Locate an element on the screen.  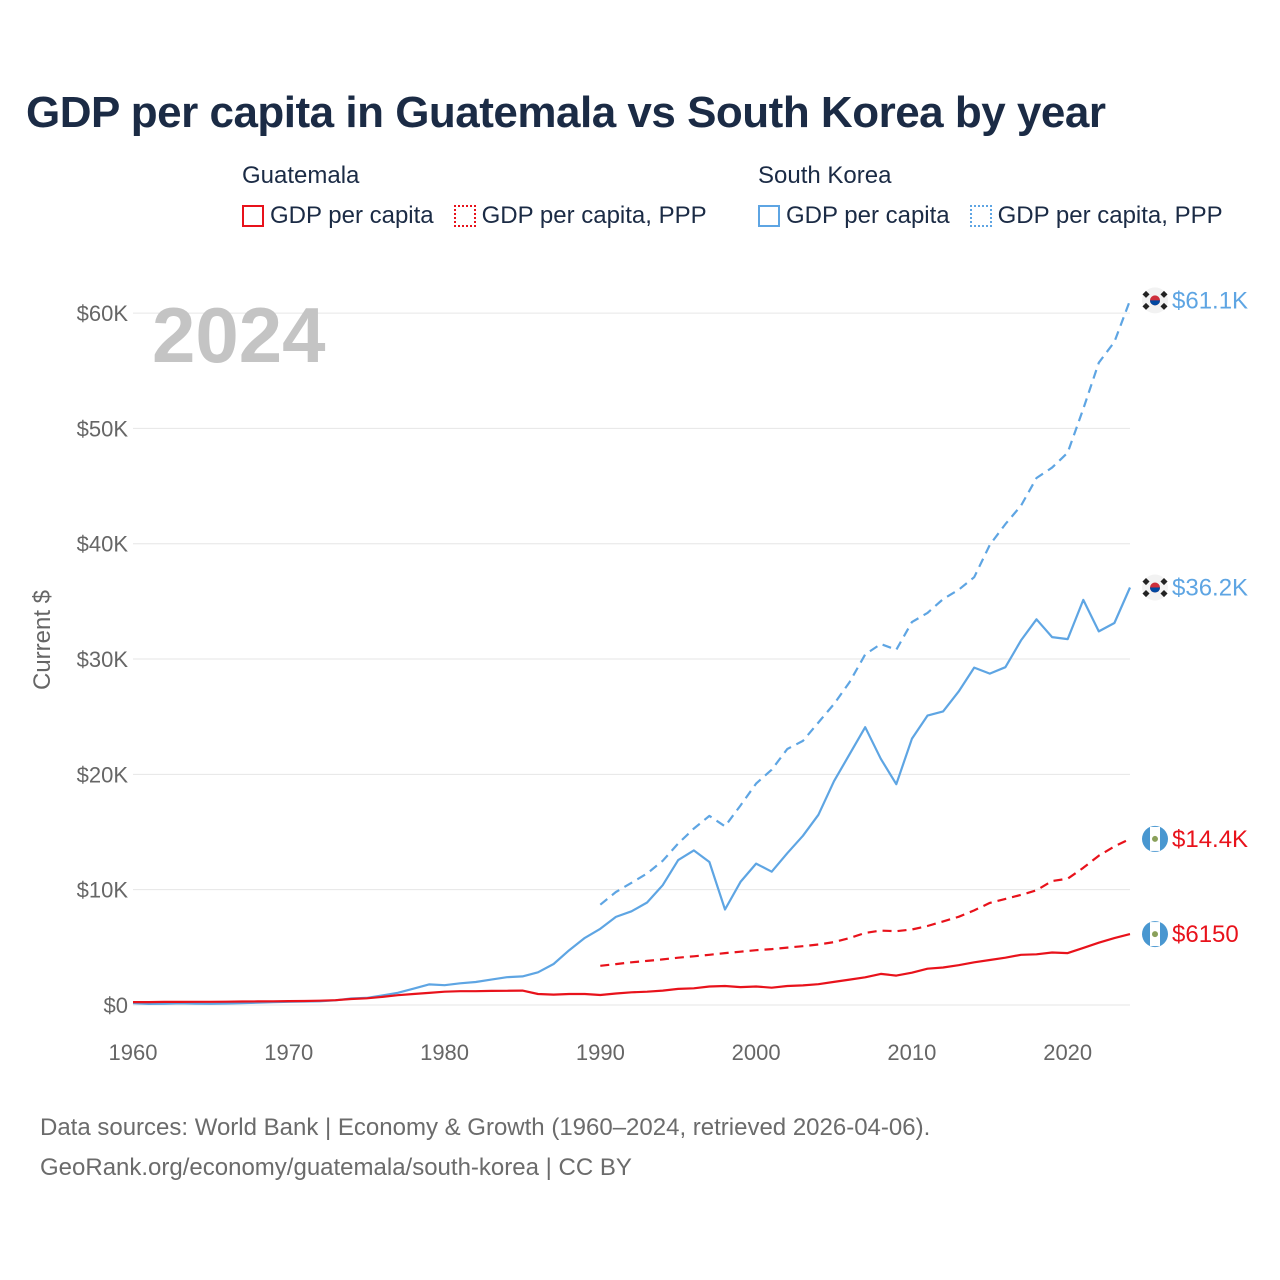
end-value-label: $14.4K is located at coordinates (1210, 839).